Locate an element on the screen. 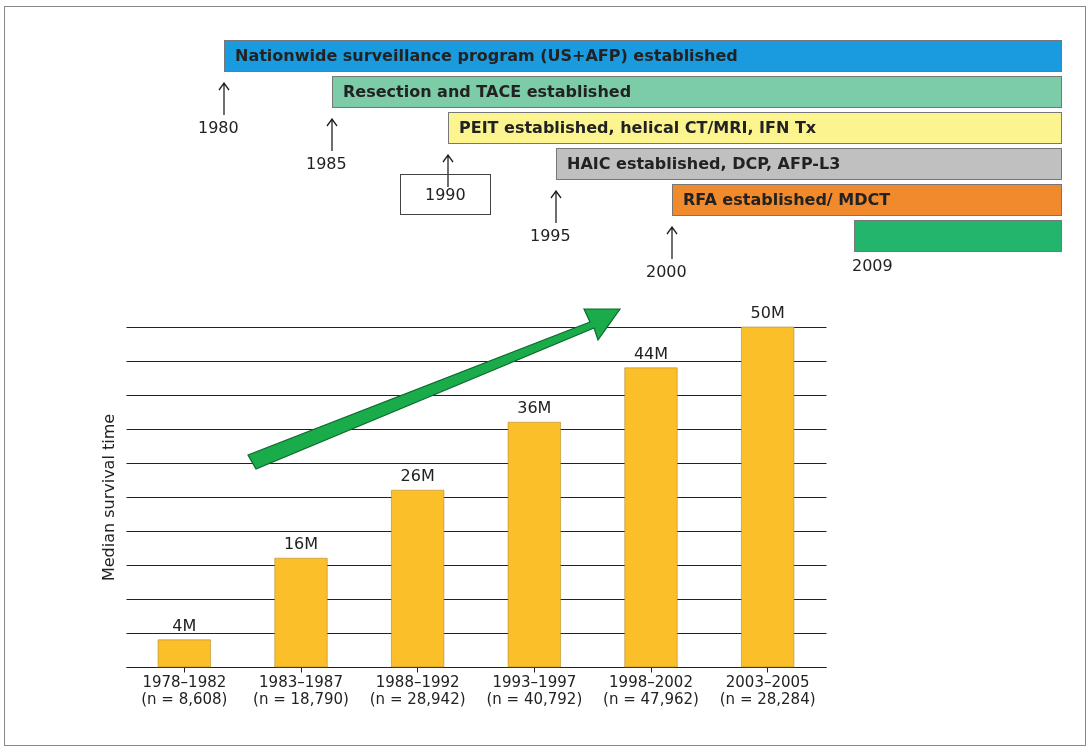  data-label: 36M is located at coordinates (534, 408).